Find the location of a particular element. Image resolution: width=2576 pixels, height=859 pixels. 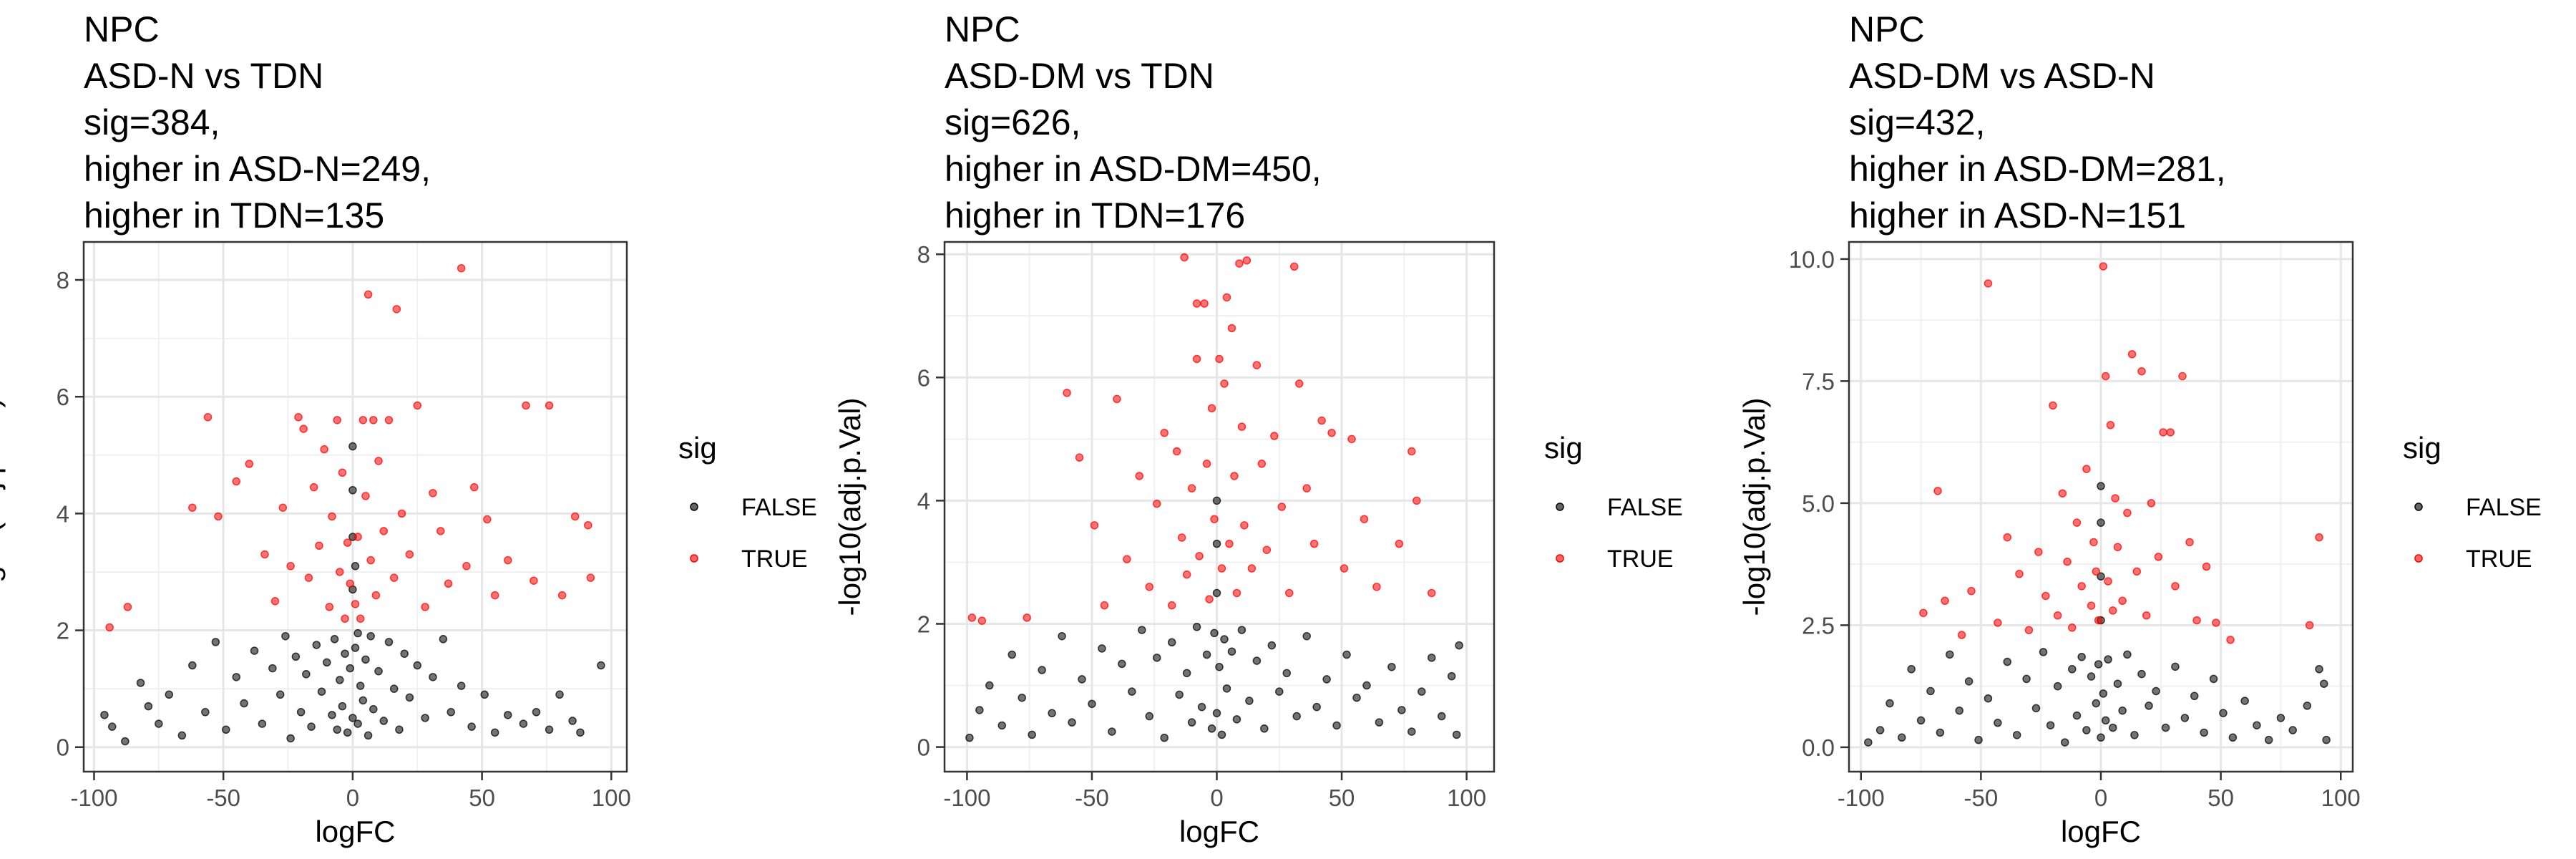

legend-label-true: TRUE is located at coordinates (2499, 559).